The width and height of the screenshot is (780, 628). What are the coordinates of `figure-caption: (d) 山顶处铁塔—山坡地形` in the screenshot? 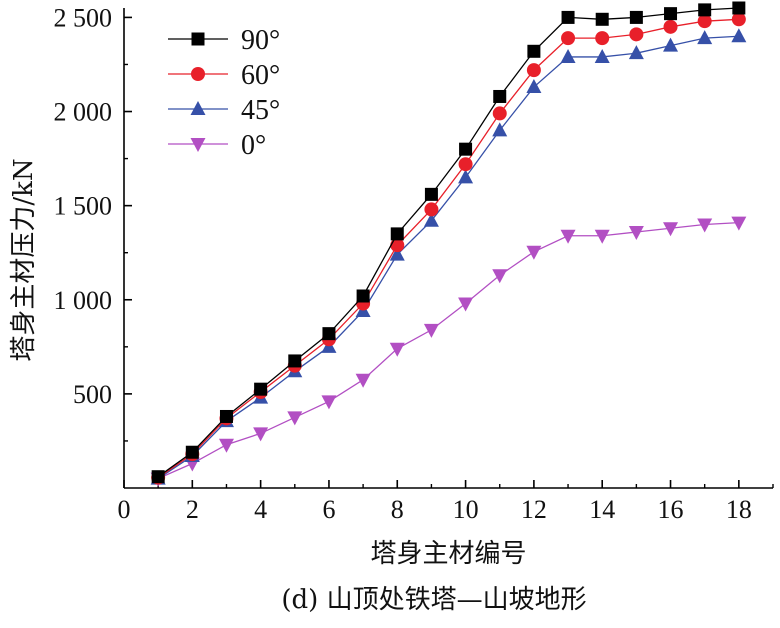 It's located at (433, 600).